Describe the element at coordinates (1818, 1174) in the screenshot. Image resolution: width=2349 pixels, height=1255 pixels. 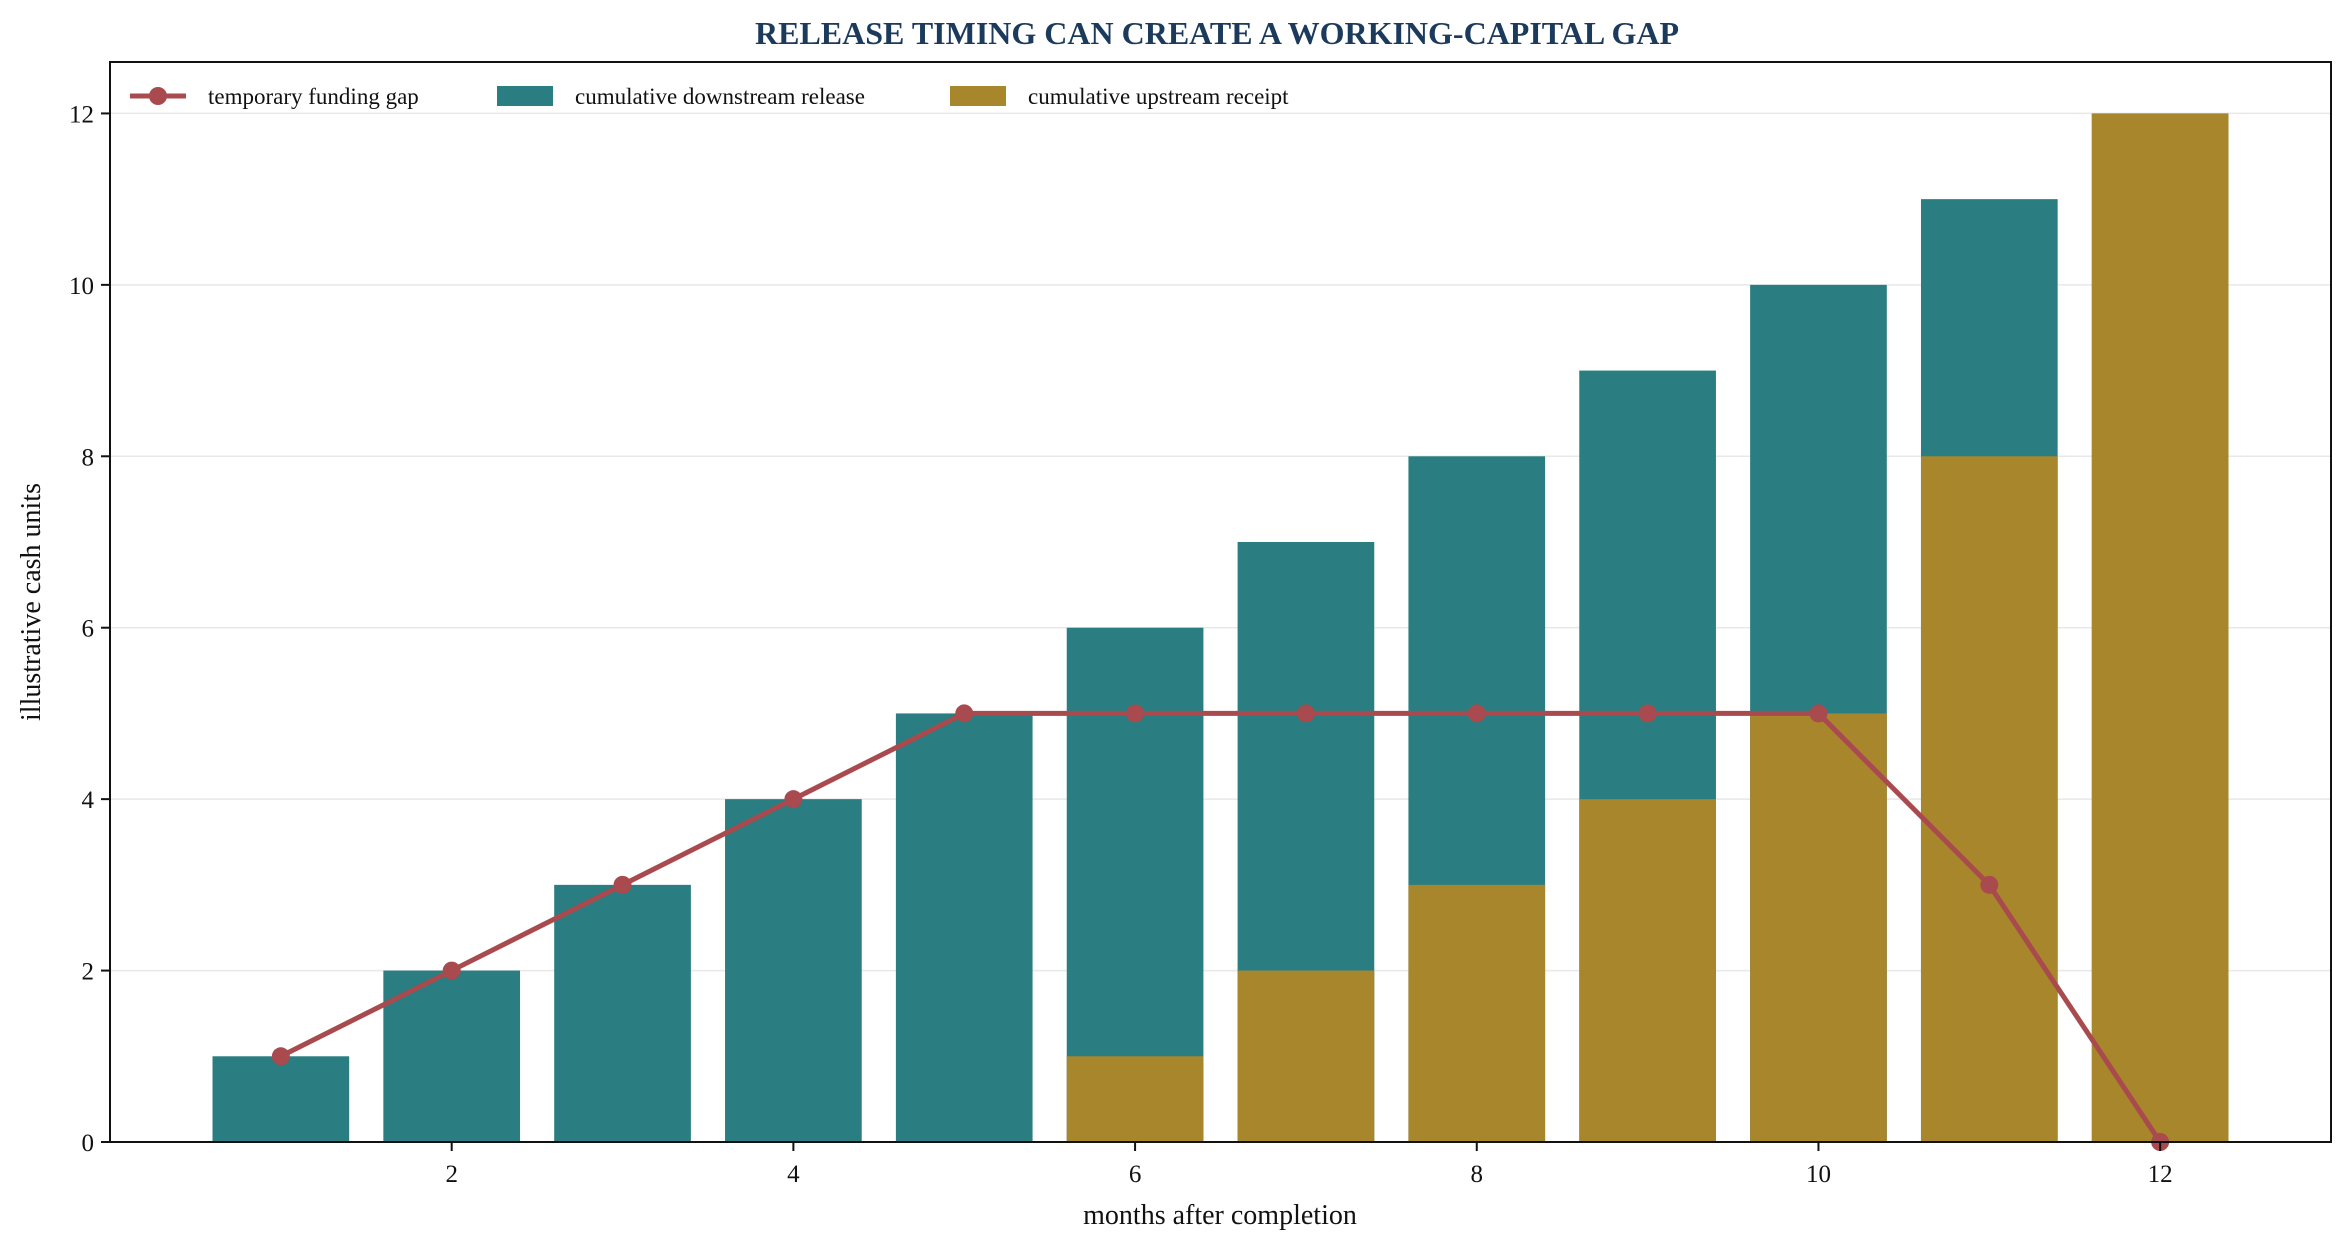
I see `x-tick-label: 10` at that location.